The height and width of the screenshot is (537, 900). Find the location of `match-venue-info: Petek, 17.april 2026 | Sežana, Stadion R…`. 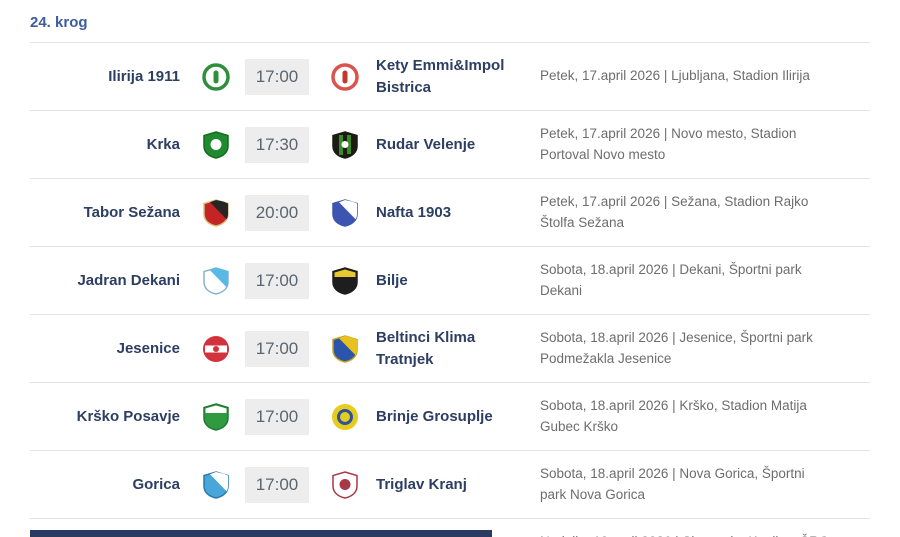

match-venue-info: Petek, 17.april 2026 | Sežana, Stadion R… is located at coordinates (674, 211).